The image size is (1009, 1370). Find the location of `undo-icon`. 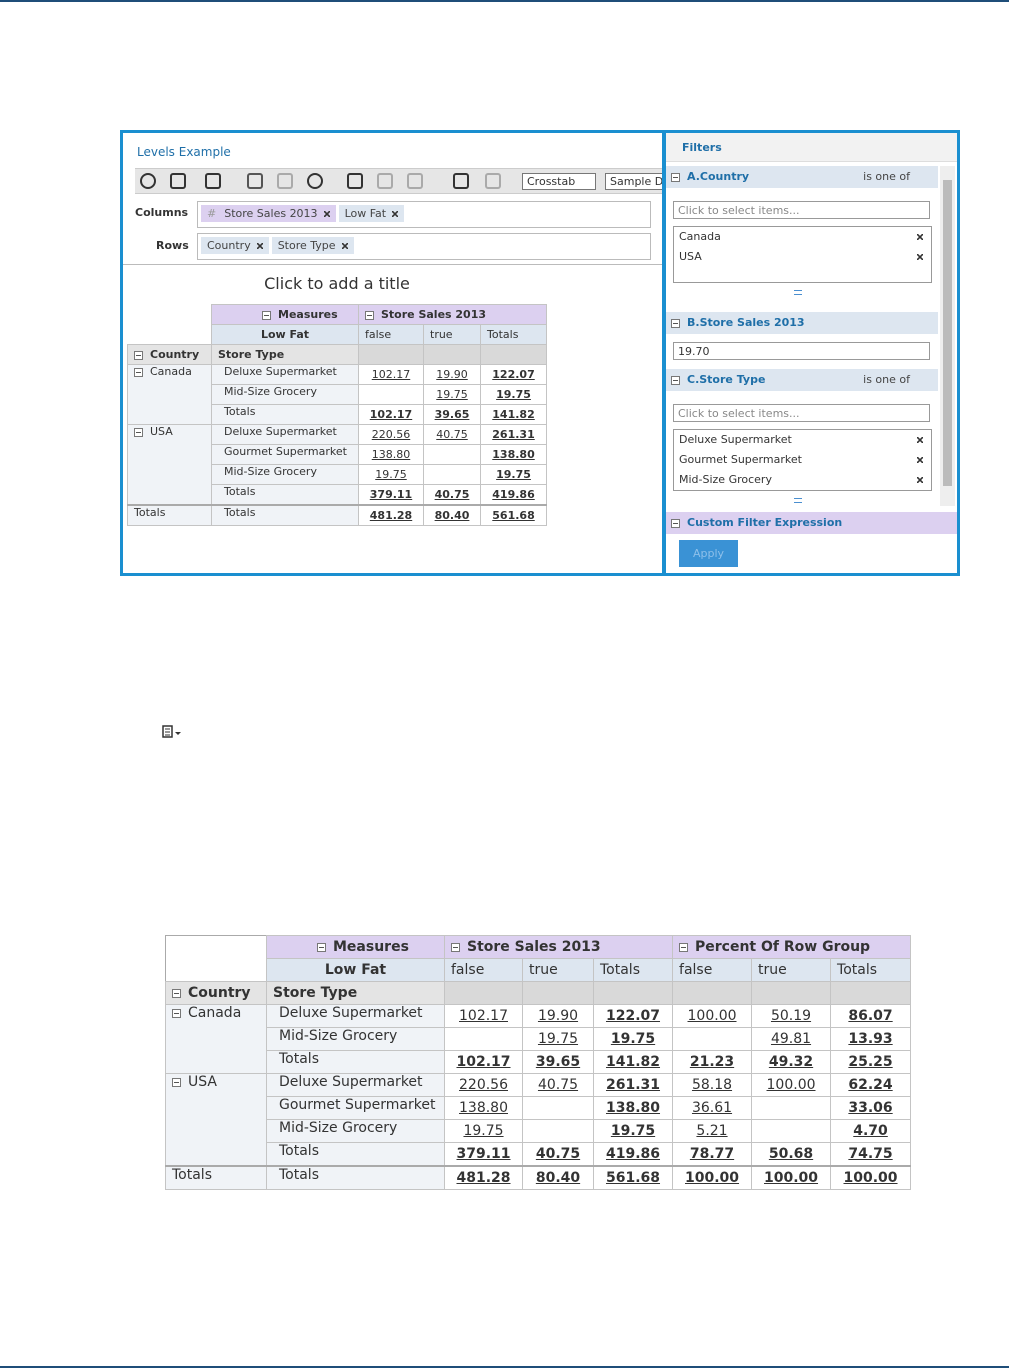

undo-icon is located at coordinates (255, 181).